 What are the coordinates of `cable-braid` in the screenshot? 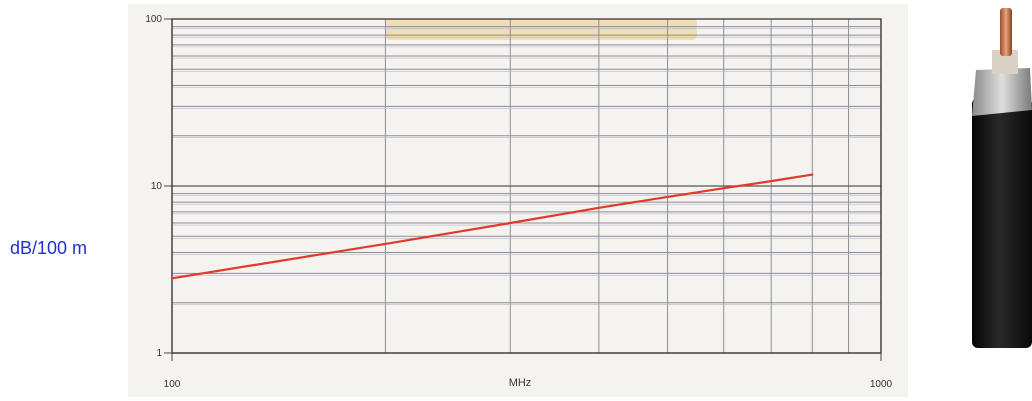 It's located at (1002, 92).